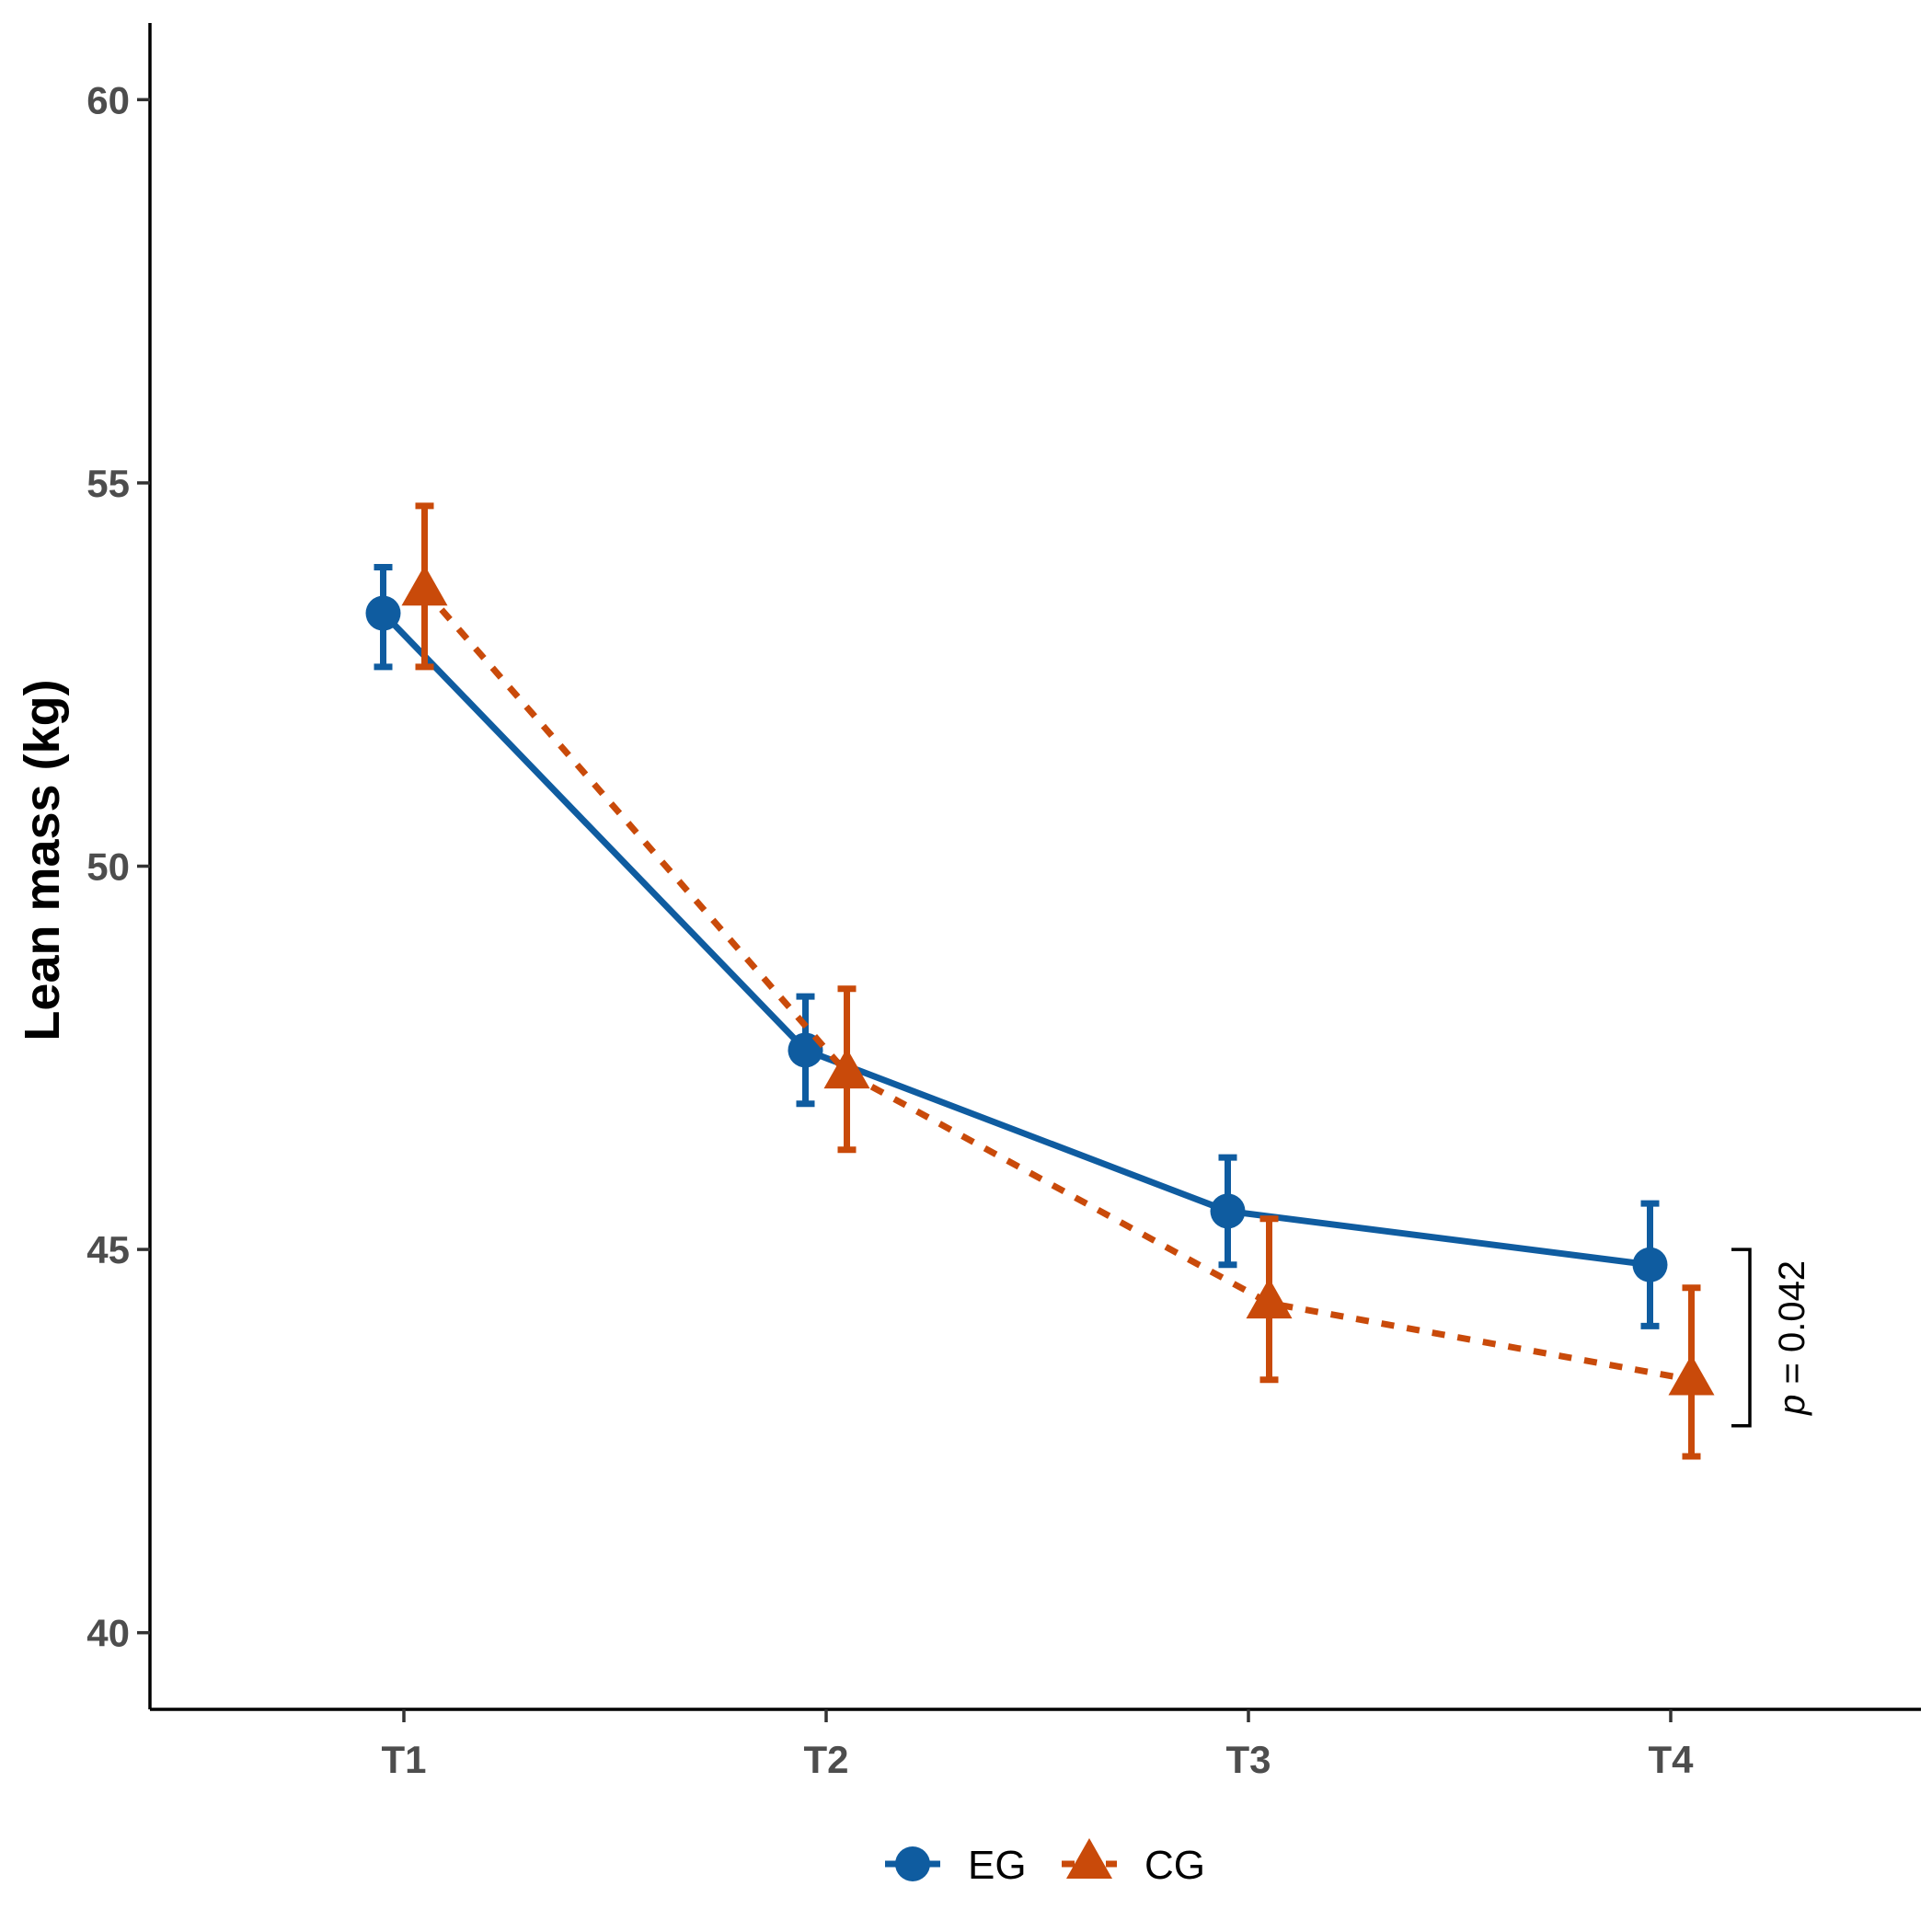 This screenshot has width=1932, height=1932. I want to click on x-tick-label: T2, so click(825, 1759).